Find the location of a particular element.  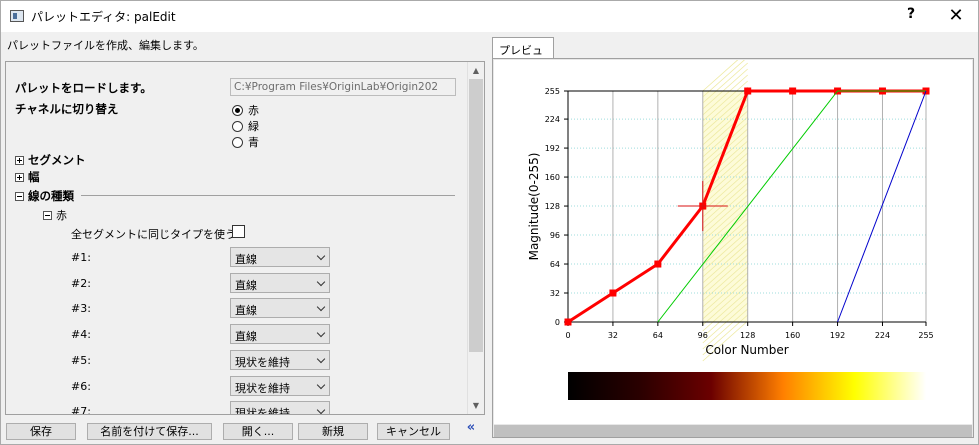

x-tick-label: 192 is located at coordinates (837, 335).